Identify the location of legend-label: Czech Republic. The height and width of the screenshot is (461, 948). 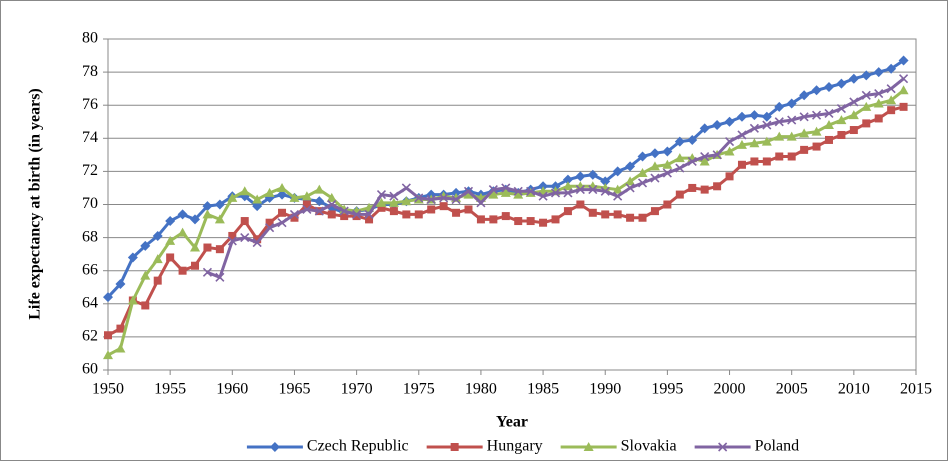
(358, 446).